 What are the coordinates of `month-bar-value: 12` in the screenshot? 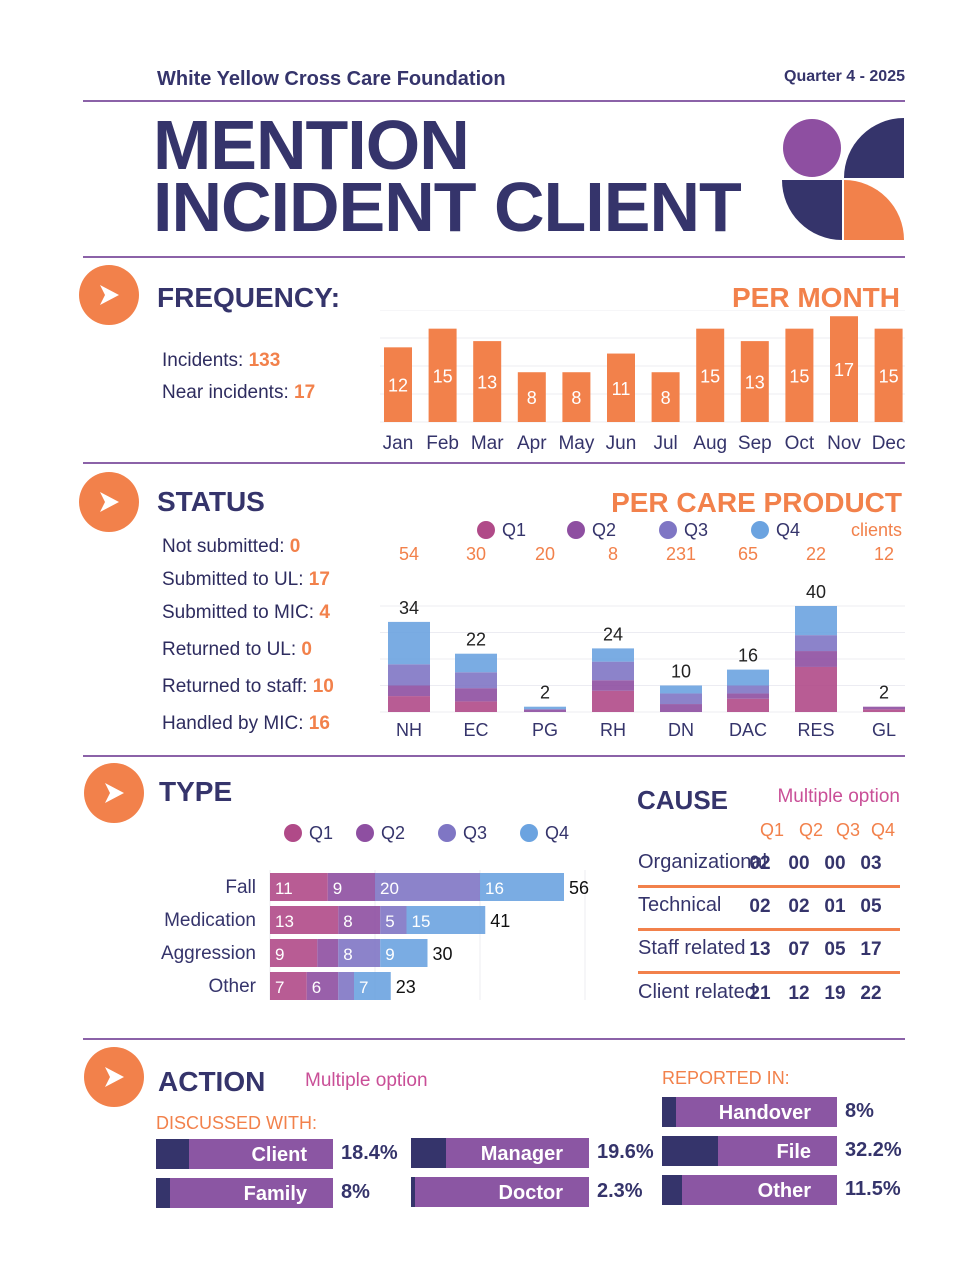 It's located at (398, 386).